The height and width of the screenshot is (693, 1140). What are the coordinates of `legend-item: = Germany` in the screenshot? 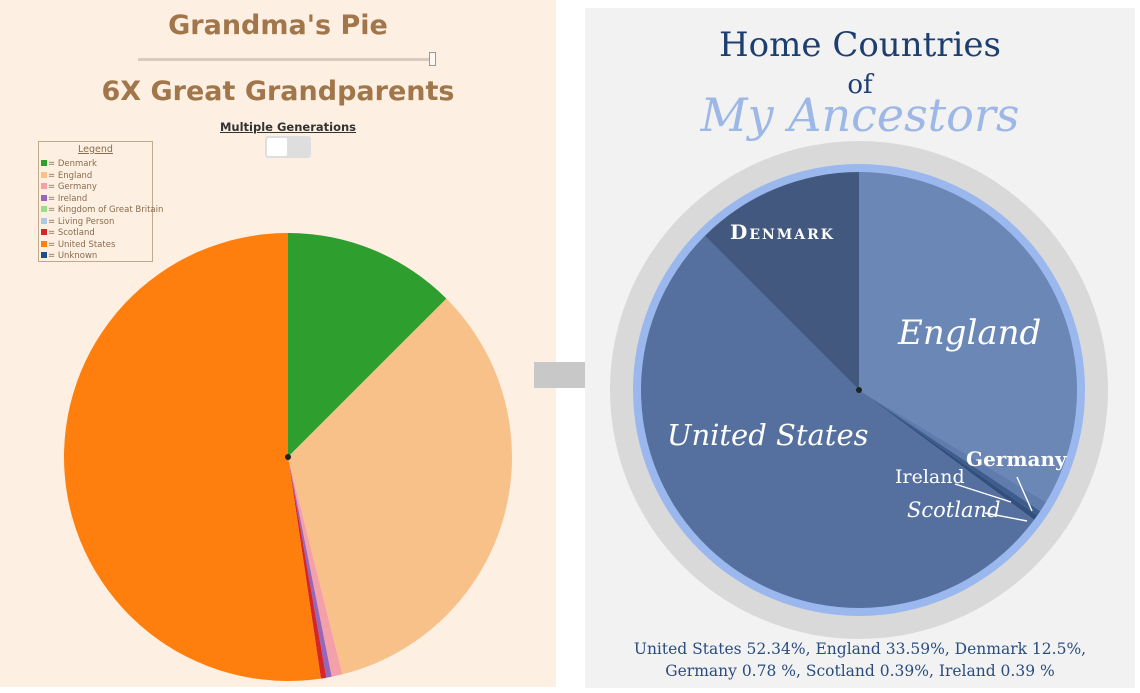 It's located at (69, 187).